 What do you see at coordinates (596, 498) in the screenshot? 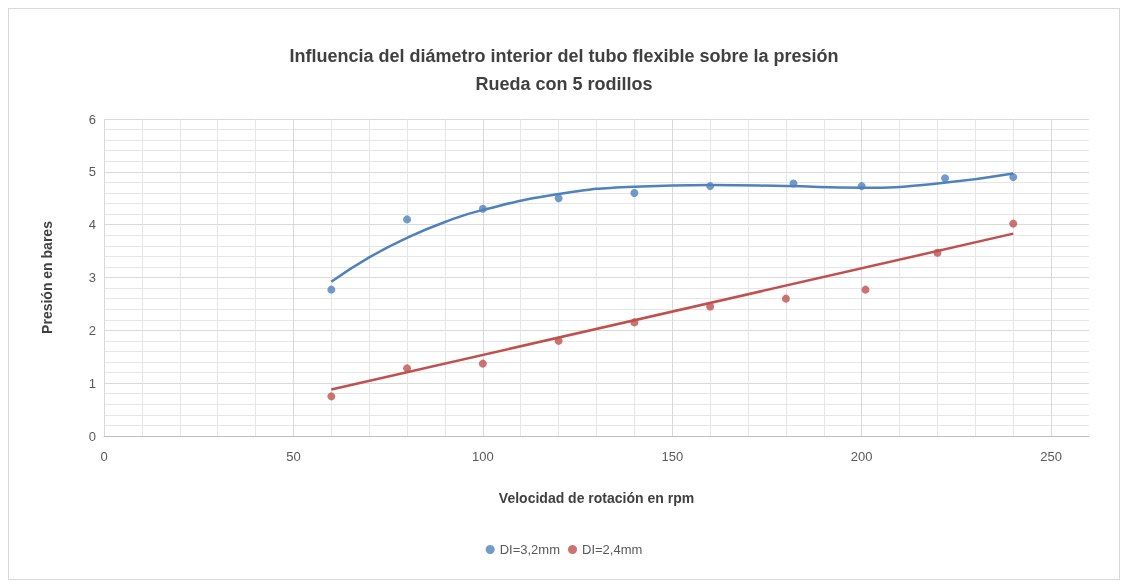
I see `x-axis-title: Velocidad de rotación en rpm` at bounding box center [596, 498].